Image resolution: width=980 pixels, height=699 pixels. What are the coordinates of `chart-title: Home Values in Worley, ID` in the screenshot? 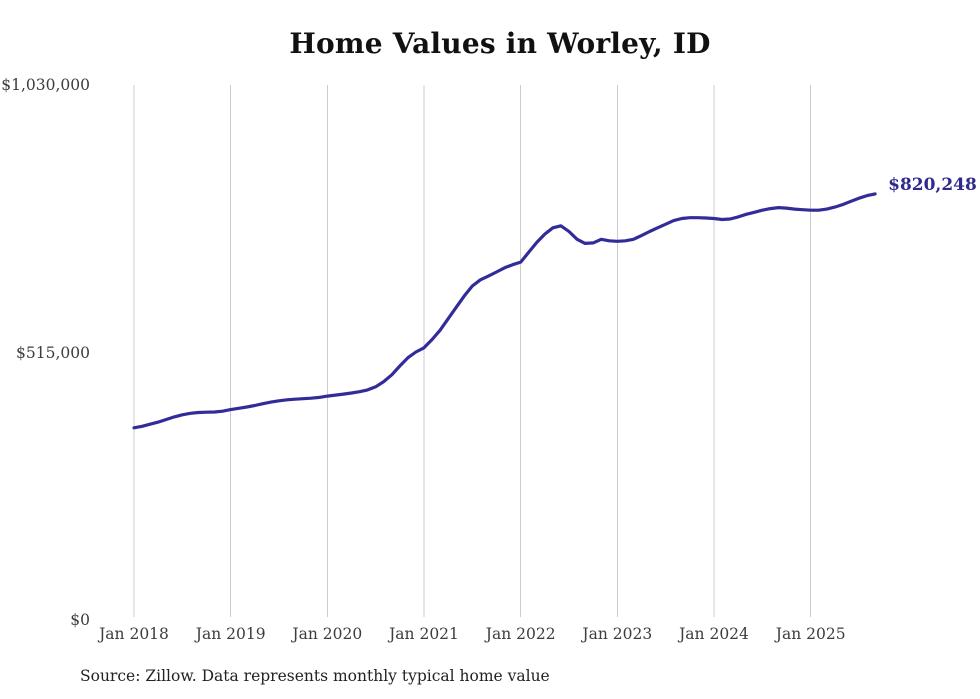 It's located at (500, 43).